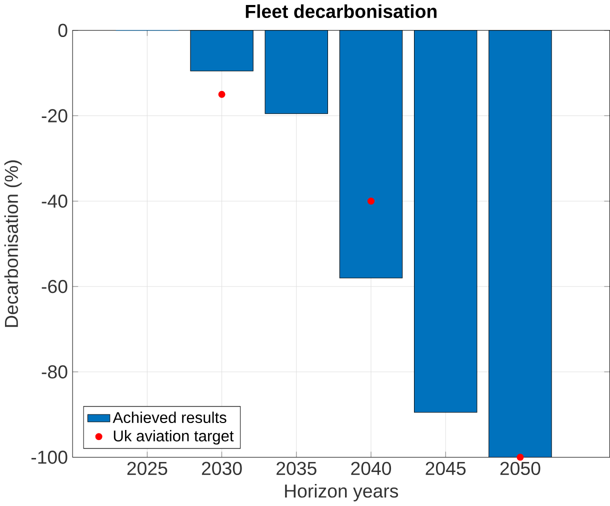 The image size is (610, 506). I want to click on x-tick-label: 2040, so click(371, 469).